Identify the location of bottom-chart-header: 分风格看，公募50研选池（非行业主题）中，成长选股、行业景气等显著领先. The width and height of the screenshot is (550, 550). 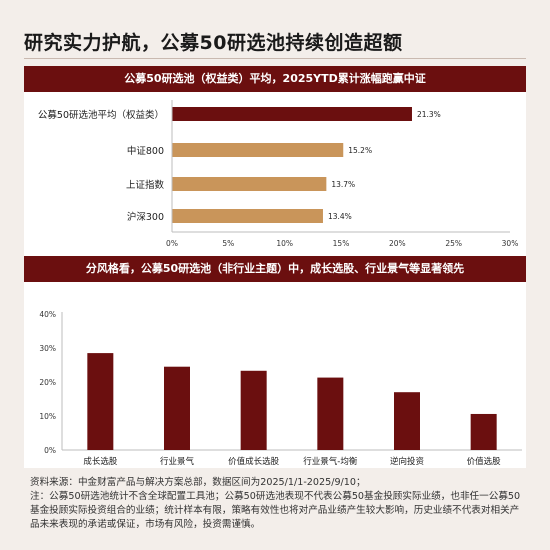
(275, 269).